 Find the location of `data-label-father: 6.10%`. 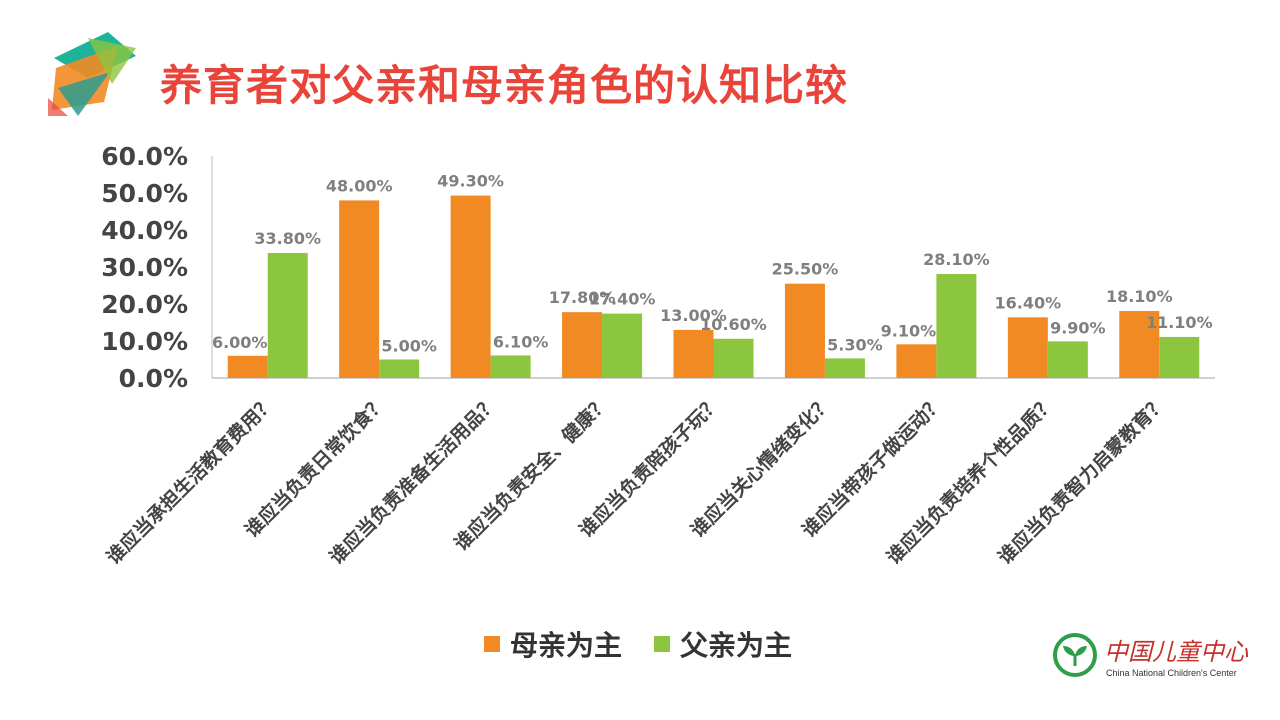

data-label-father: 6.10% is located at coordinates (521, 341).